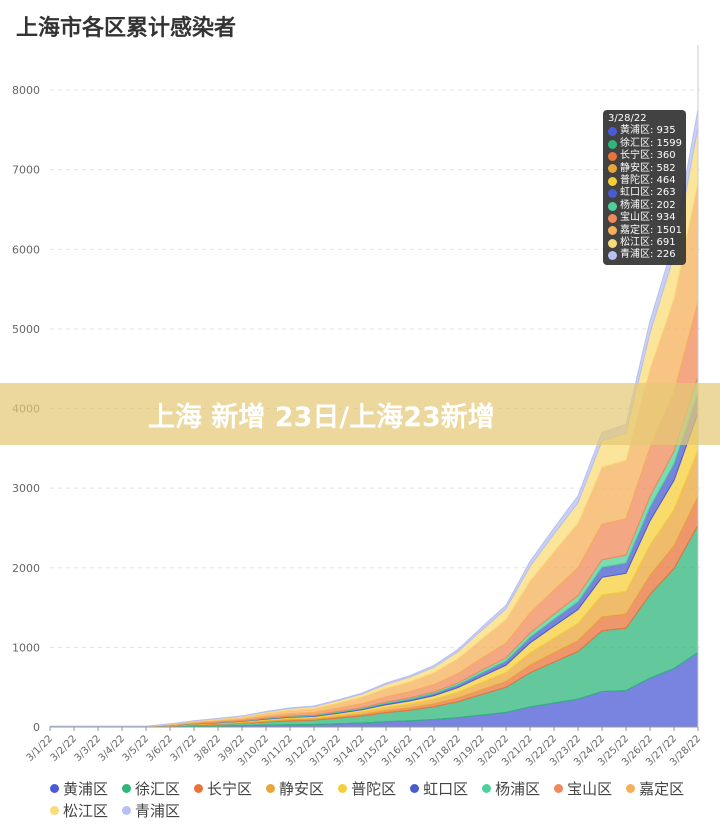 Image resolution: width=720 pixels, height=829 pixels. What do you see at coordinates (321, 417) in the screenshot?
I see `banner-text: 上海 新增 23日/上海23新增` at bounding box center [321, 417].